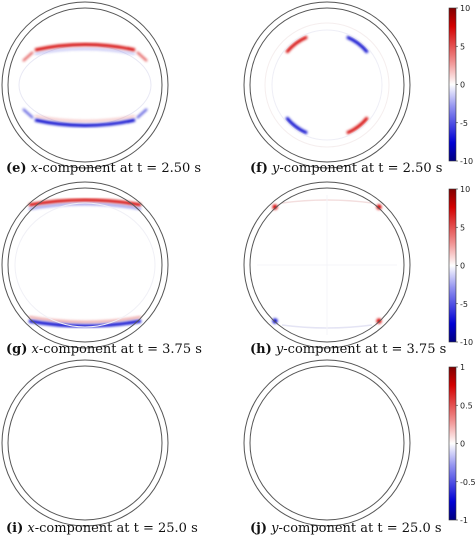  What do you see at coordinates (466, 405) in the screenshot?
I see `colorbar-tick-label: 0.5` at bounding box center [466, 405].